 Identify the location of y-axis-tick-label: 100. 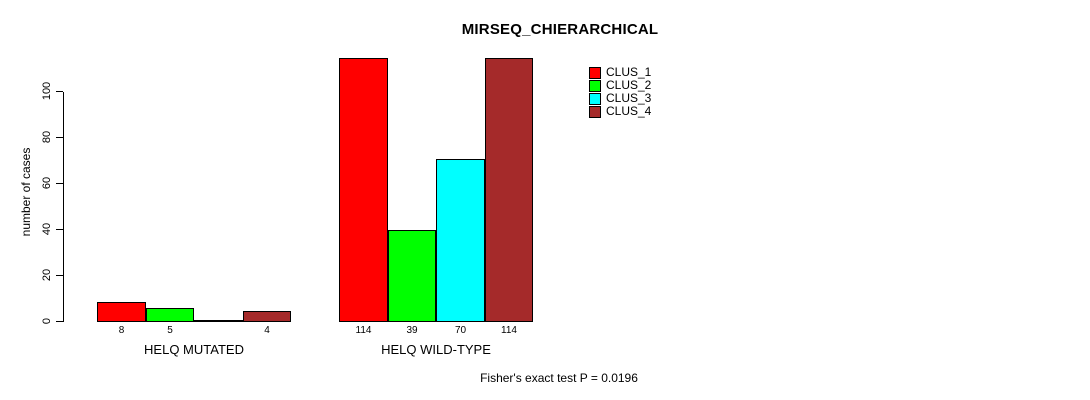
(47, 91).